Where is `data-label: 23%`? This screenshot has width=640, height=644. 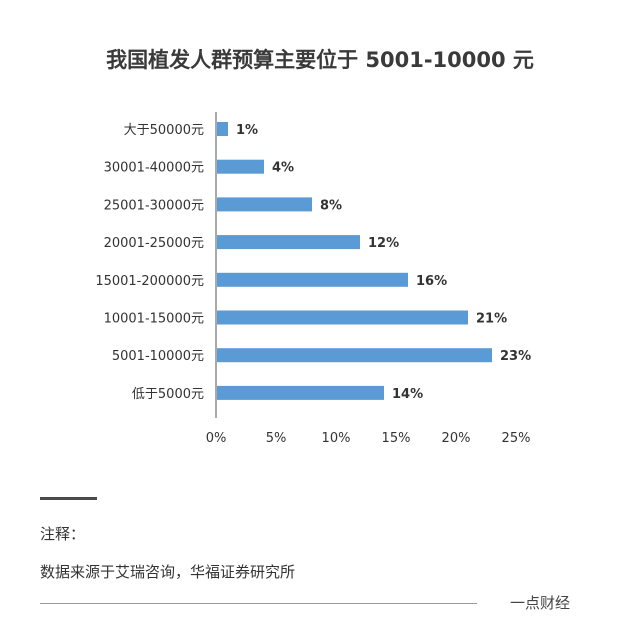 data-label: 23% is located at coordinates (515, 356).